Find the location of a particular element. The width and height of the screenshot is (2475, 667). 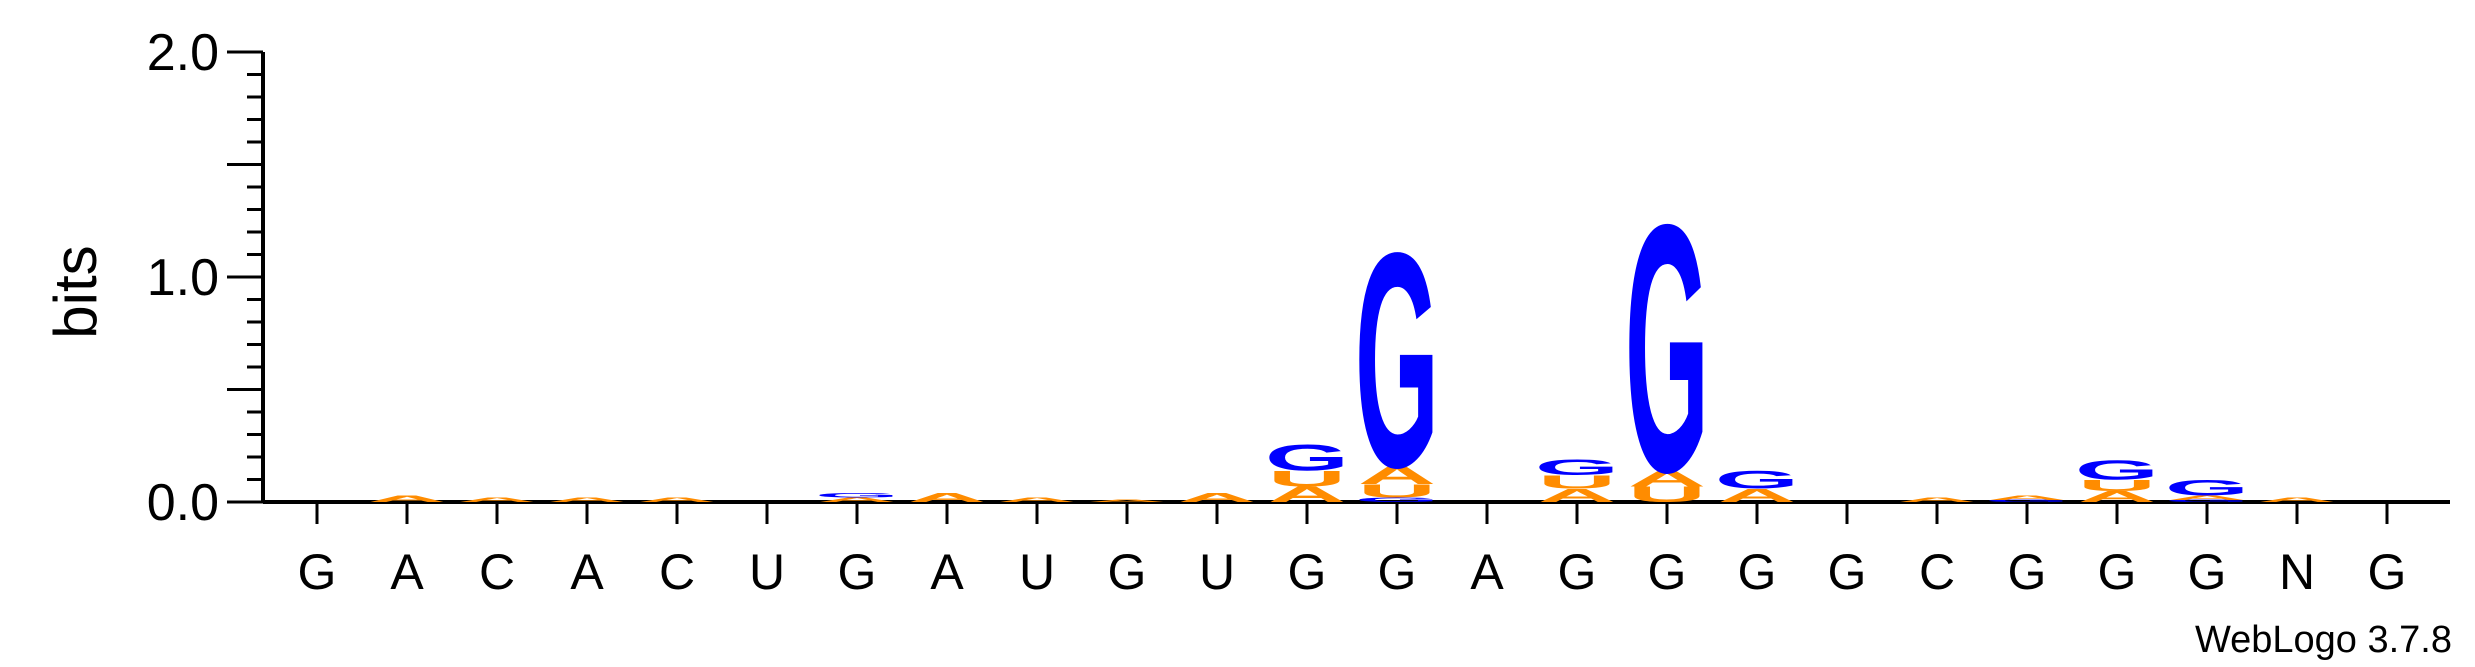

y-axis-label: bits is located at coordinates (75, 291).